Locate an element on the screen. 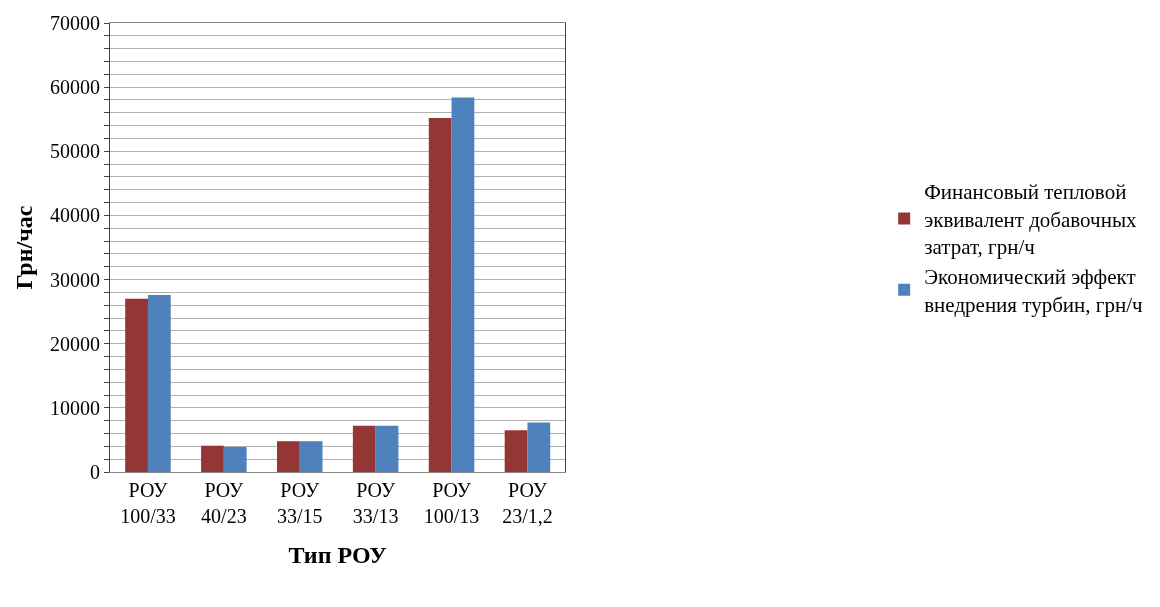 The height and width of the screenshot is (607, 1160). x-tick-label: РОУ 33/15 is located at coordinates (299, 503).